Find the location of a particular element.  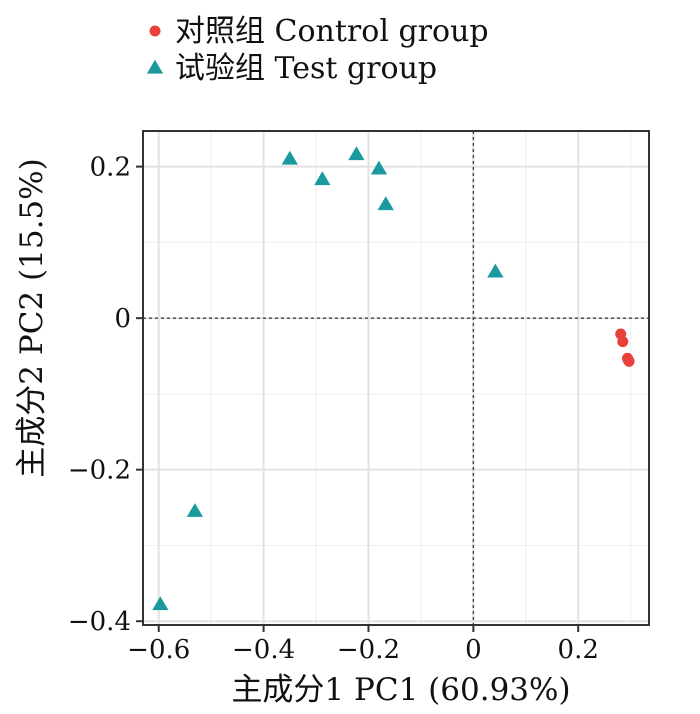

legend-control-marker is located at coordinates (155, 31).